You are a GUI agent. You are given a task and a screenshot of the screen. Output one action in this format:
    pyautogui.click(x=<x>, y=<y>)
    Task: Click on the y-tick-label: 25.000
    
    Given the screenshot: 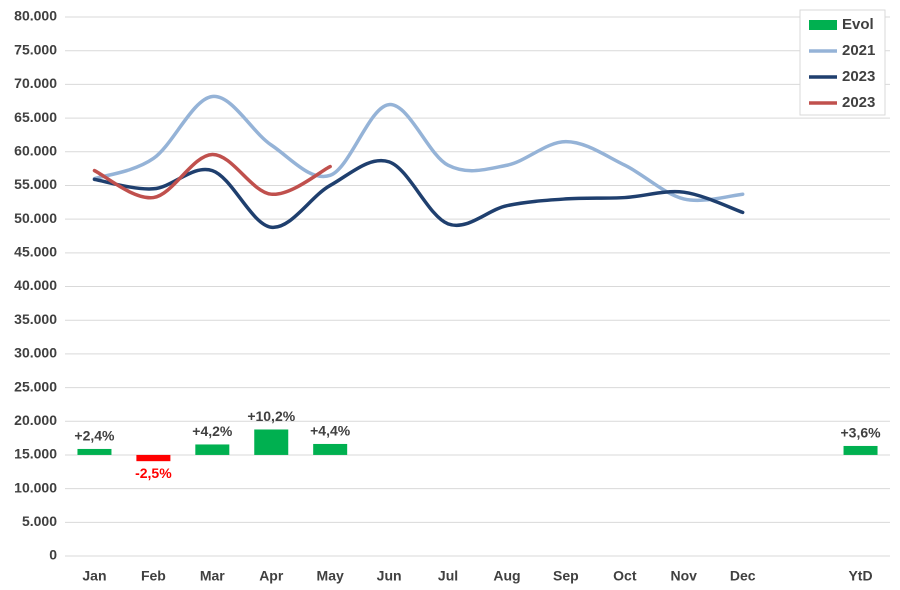 What is the action you would take?
    pyautogui.click(x=35, y=386)
    